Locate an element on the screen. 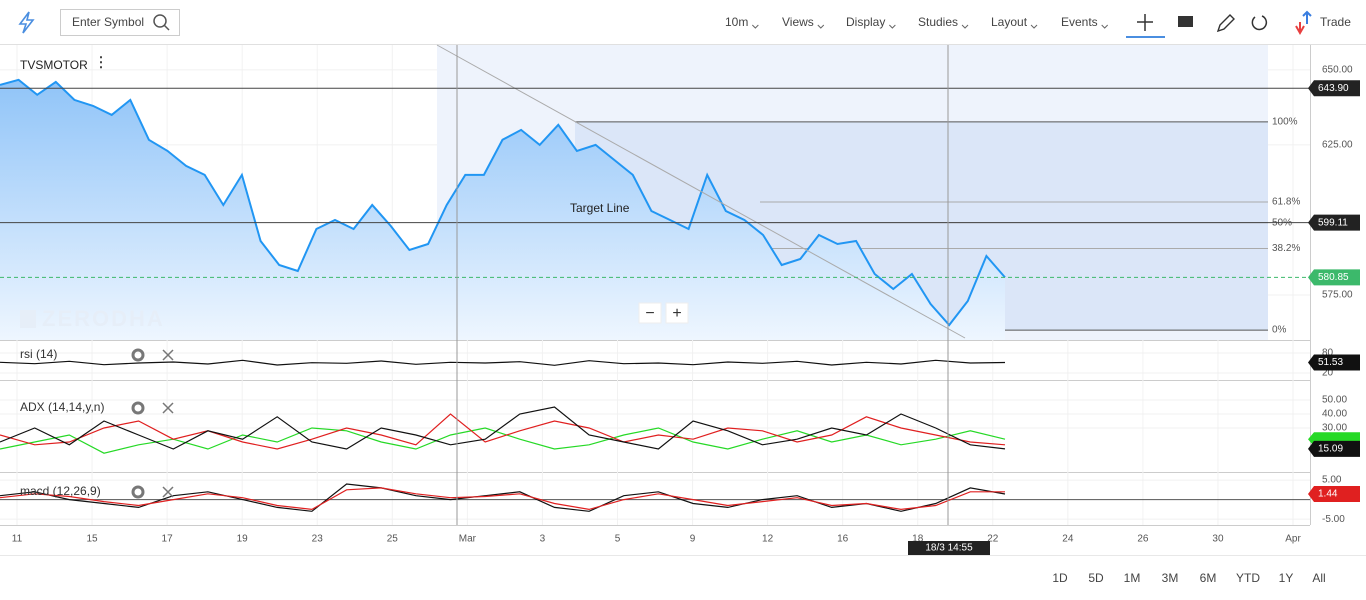 This screenshot has height=600, width=1366. x-tick-label: 11 is located at coordinates (17, 539).